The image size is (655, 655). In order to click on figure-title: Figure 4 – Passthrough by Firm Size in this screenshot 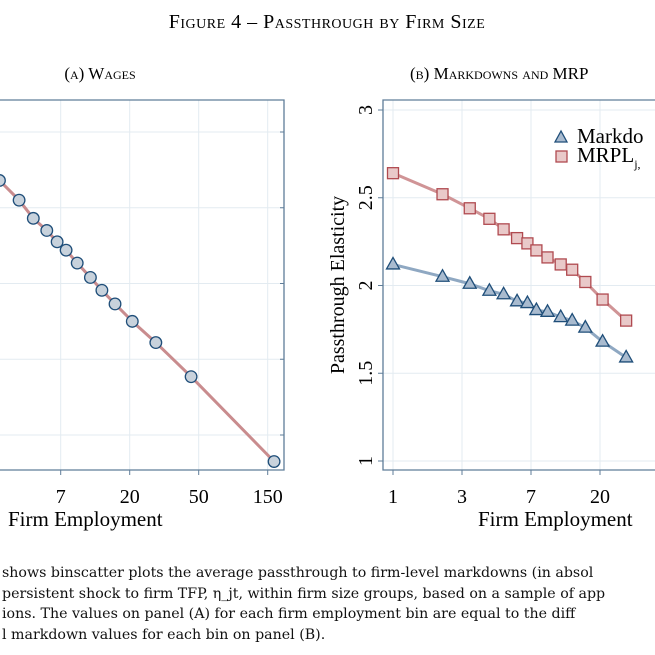, I will do `click(327, 22)`.